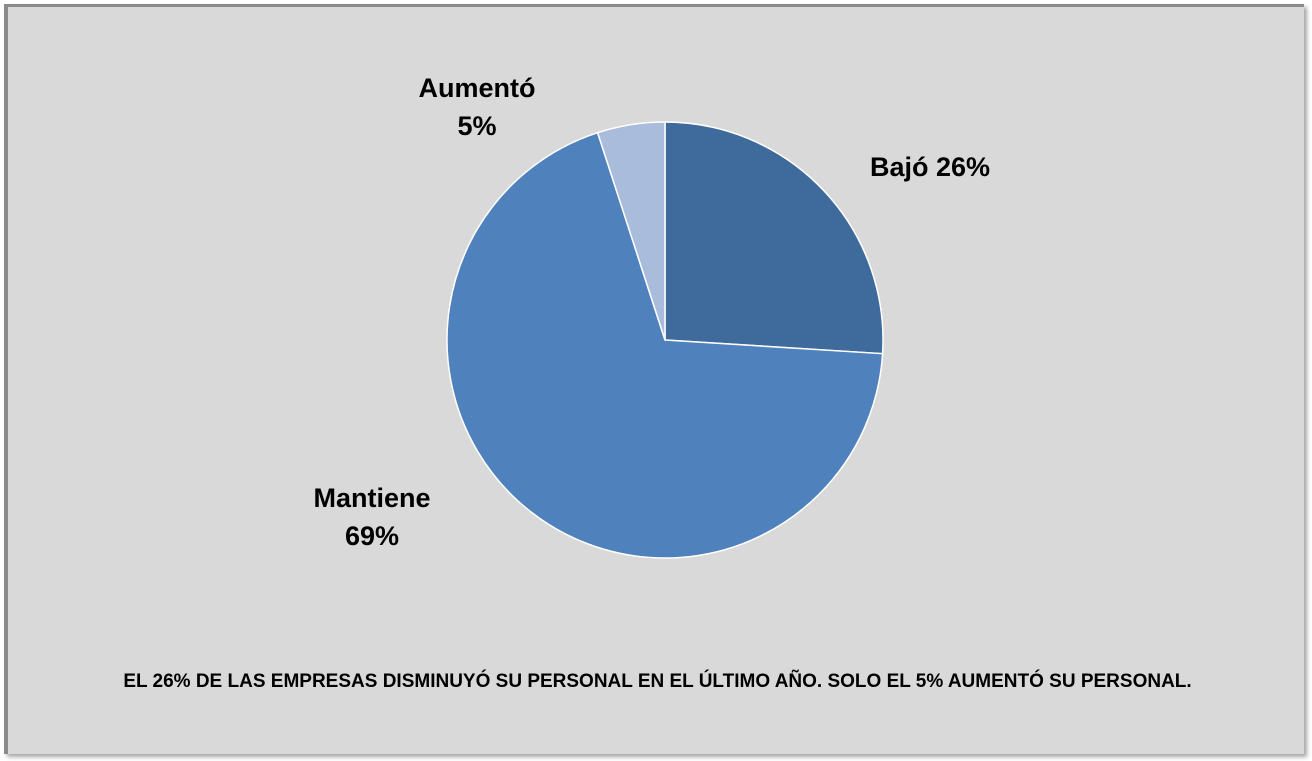  Describe the element at coordinates (477, 88) in the screenshot. I see `category-label: Aumentó` at that location.